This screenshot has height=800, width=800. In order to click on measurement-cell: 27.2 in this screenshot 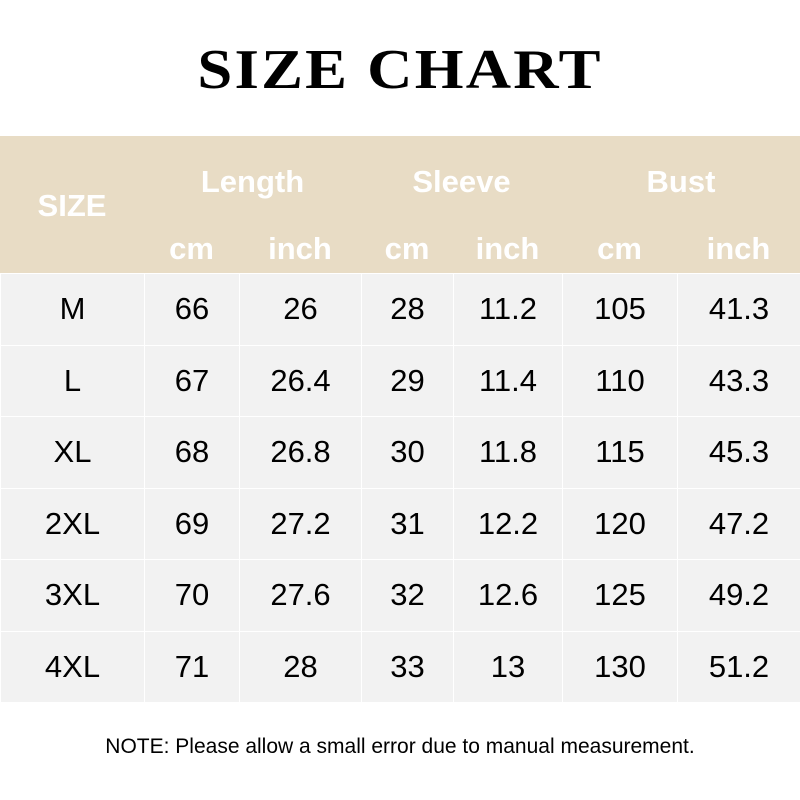, I will do `click(300, 523)`.